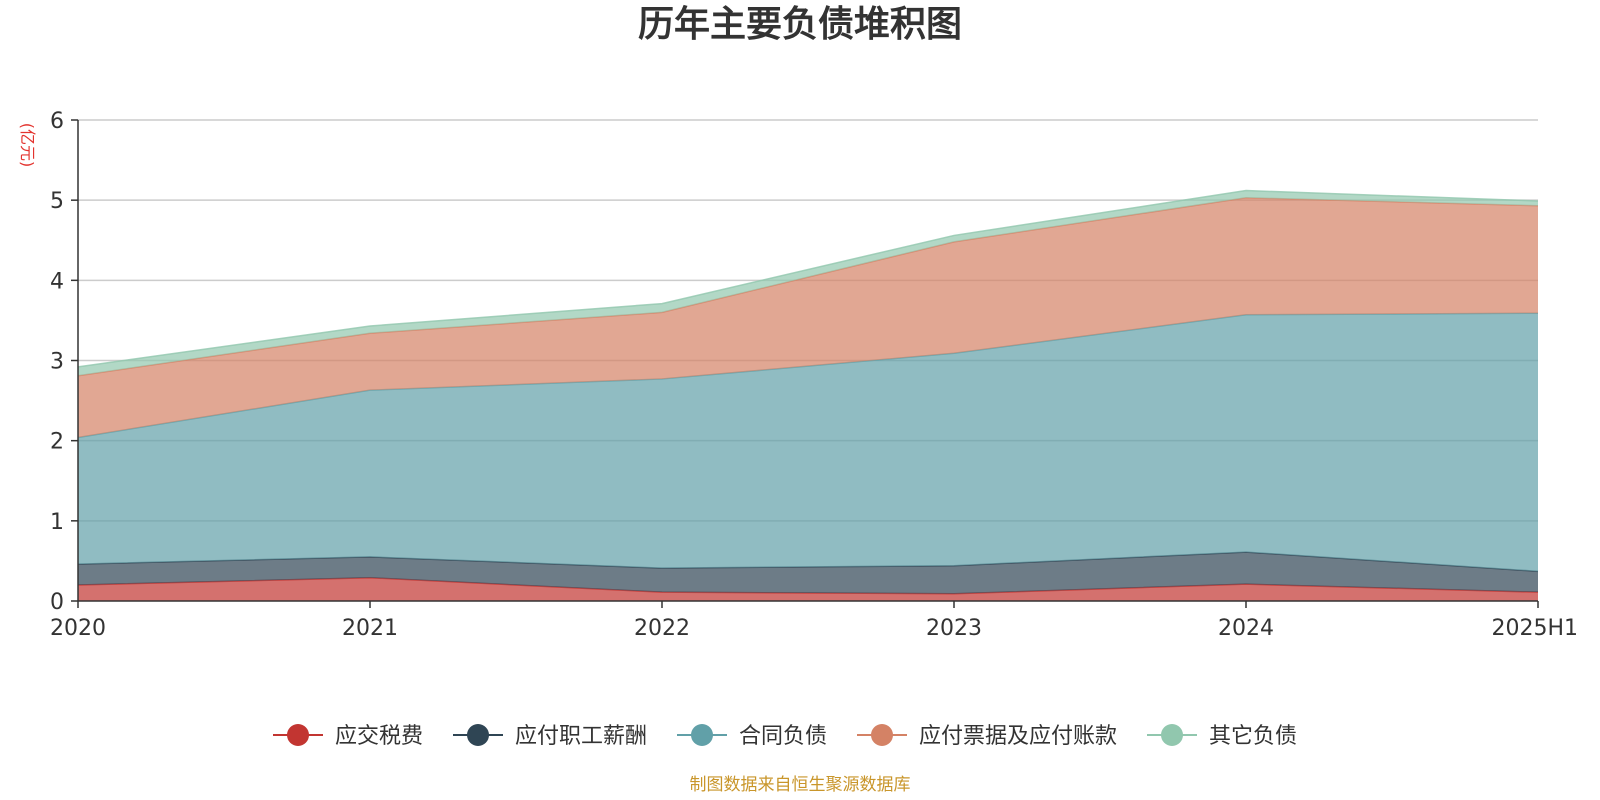 The image size is (1600, 800). What do you see at coordinates (800, 785) in the screenshot?
I see `data-source-note: 制图数据来自恒生聚源数据库` at bounding box center [800, 785].